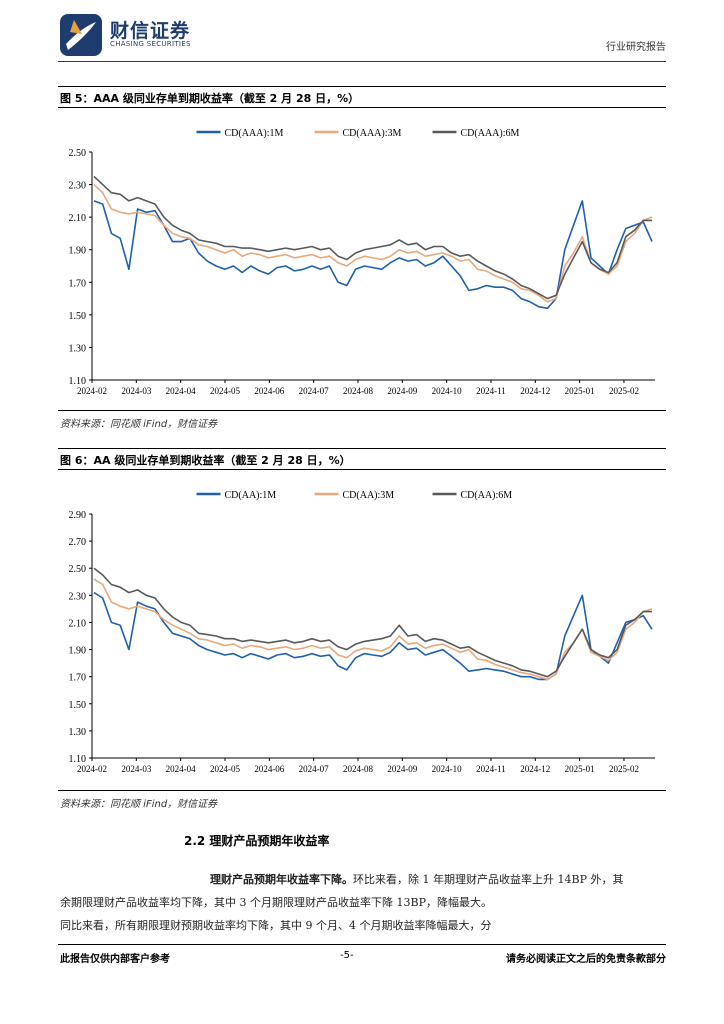 The width and height of the screenshot is (724, 1024). I want to click on figure-6-top-rule, so click(362, 448).